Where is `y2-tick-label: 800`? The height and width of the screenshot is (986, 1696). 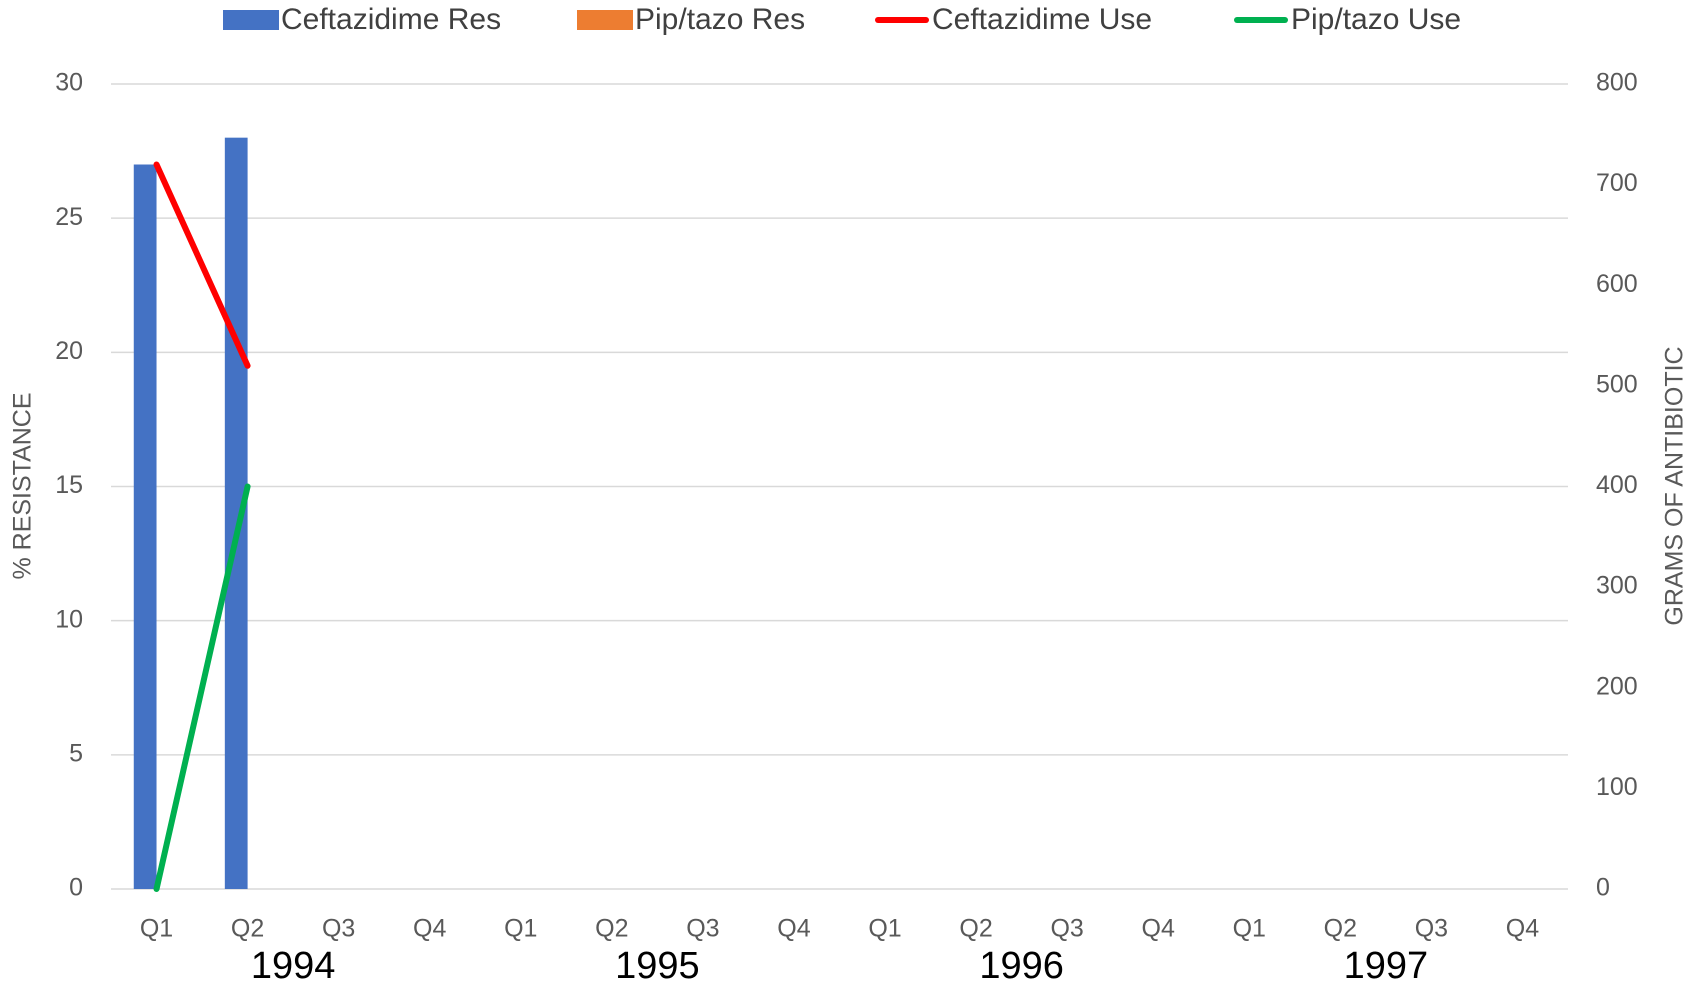 y2-tick-label: 800 is located at coordinates (1617, 83).